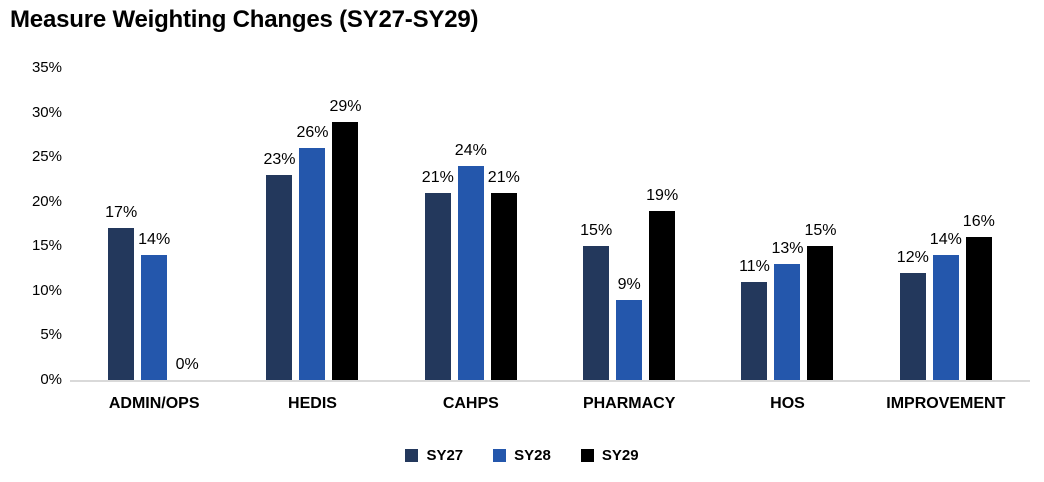 This screenshot has width=1044, height=482. Describe the element at coordinates (279, 265) in the screenshot. I see `bar-sy27: 23%` at that location.